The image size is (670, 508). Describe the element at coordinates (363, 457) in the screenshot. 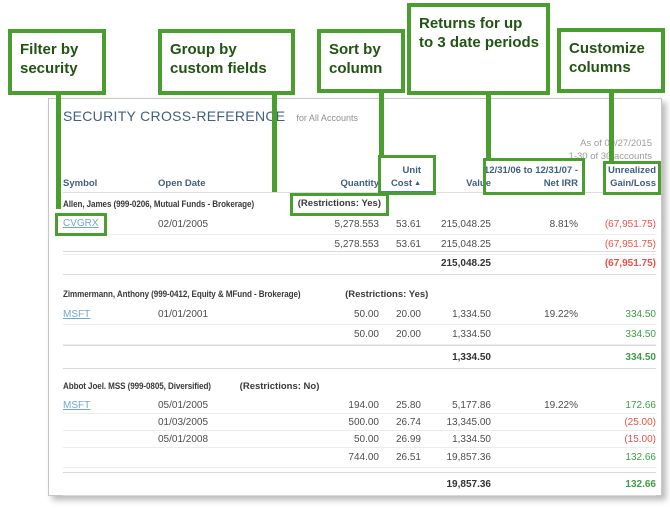

I see `quantity-cell: 744.00` at that location.